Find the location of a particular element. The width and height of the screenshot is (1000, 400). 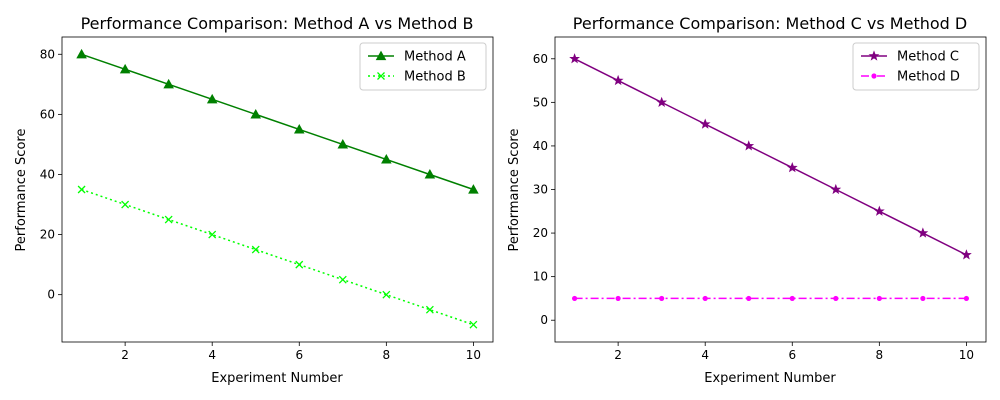

legend-item: Method A is located at coordinates (417, 57).